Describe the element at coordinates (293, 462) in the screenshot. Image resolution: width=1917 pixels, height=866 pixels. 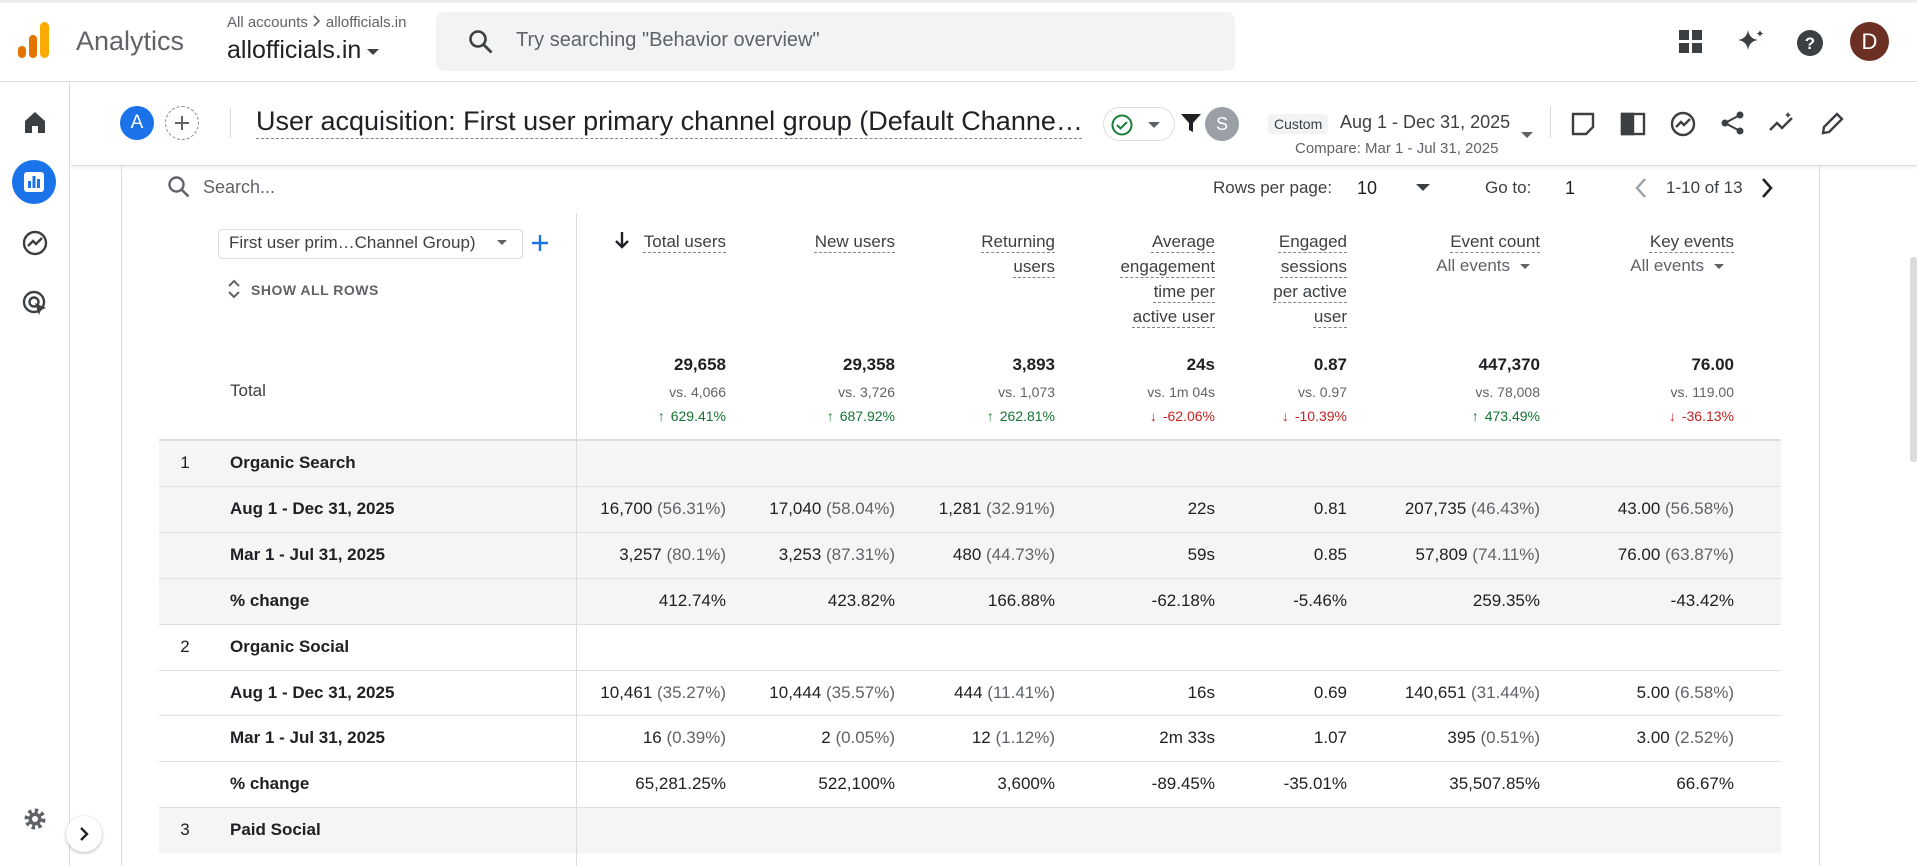
I see `row-dimension: Organic Search` at that location.